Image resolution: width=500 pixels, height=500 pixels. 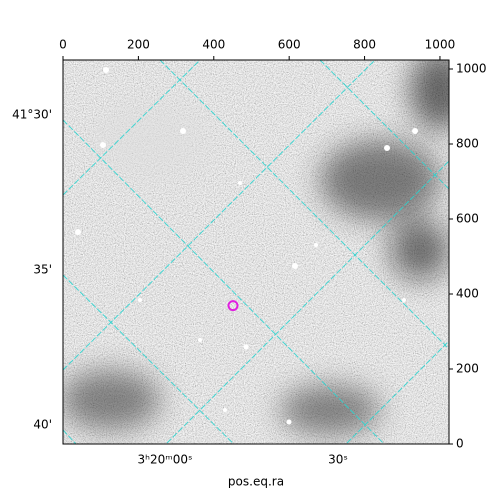 What do you see at coordinates (233, 306) in the screenshot?
I see `source-marker` at bounding box center [233, 306].